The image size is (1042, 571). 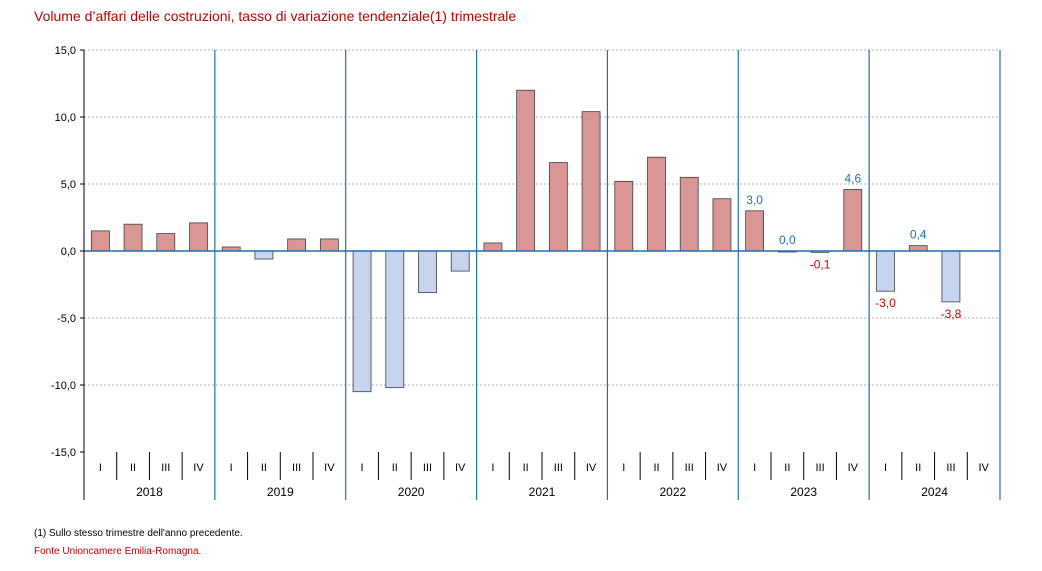 What do you see at coordinates (803, 492) in the screenshot?
I see `year-label: 2023` at bounding box center [803, 492].